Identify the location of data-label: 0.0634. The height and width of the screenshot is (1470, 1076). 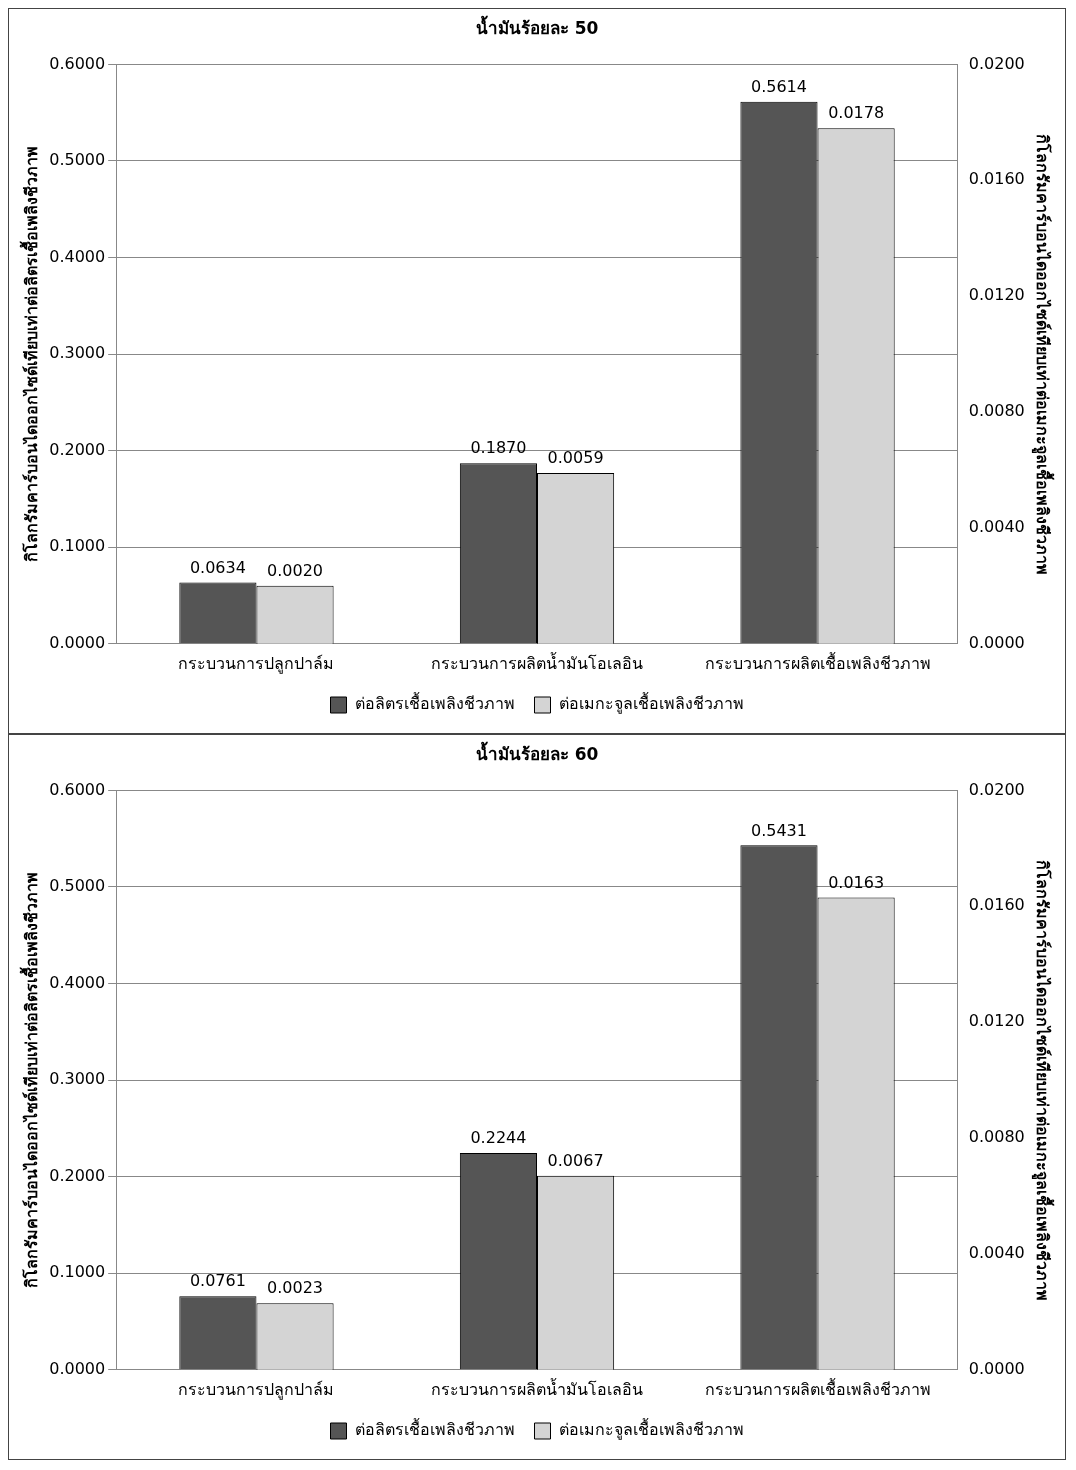
(217, 567).